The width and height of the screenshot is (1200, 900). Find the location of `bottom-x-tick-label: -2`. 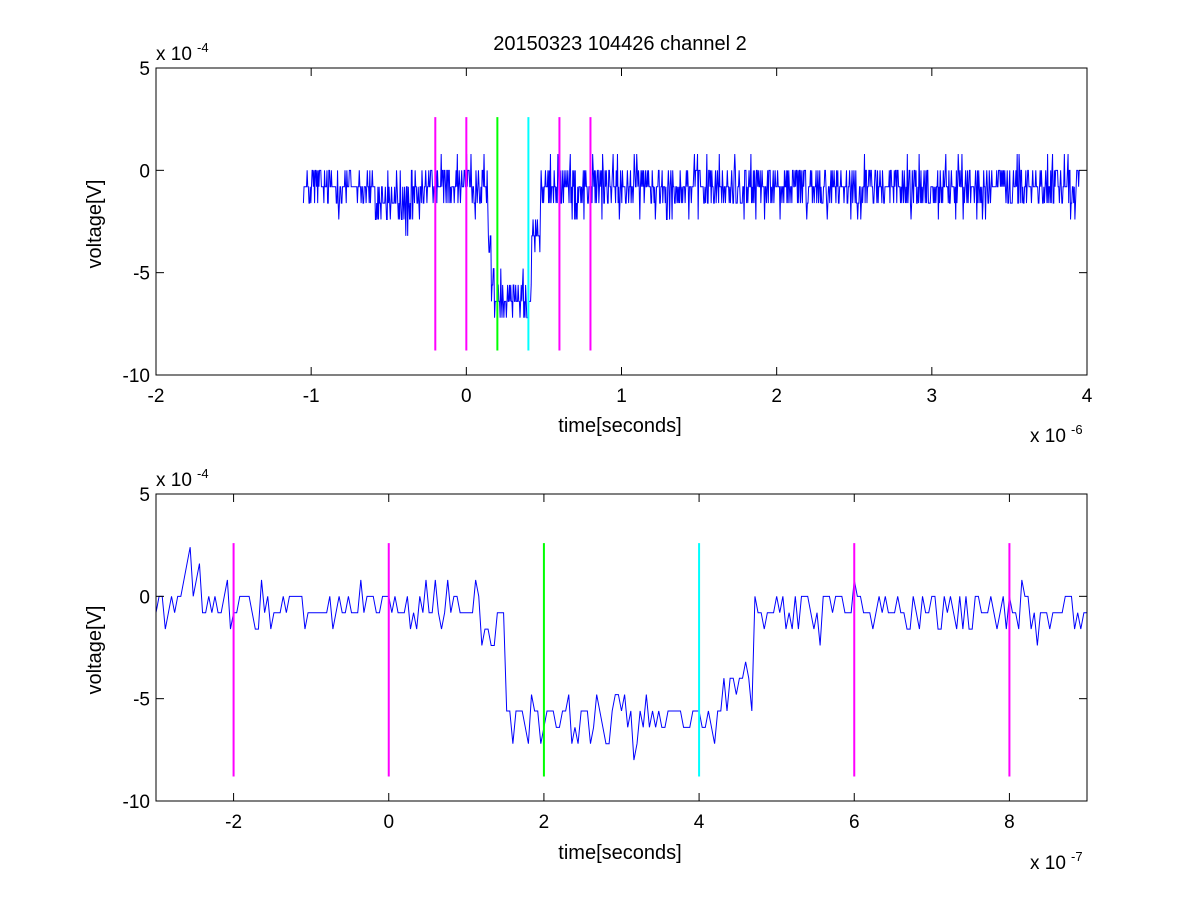

bottom-x-tick-label: -2 is located at coordinates (233, 822).